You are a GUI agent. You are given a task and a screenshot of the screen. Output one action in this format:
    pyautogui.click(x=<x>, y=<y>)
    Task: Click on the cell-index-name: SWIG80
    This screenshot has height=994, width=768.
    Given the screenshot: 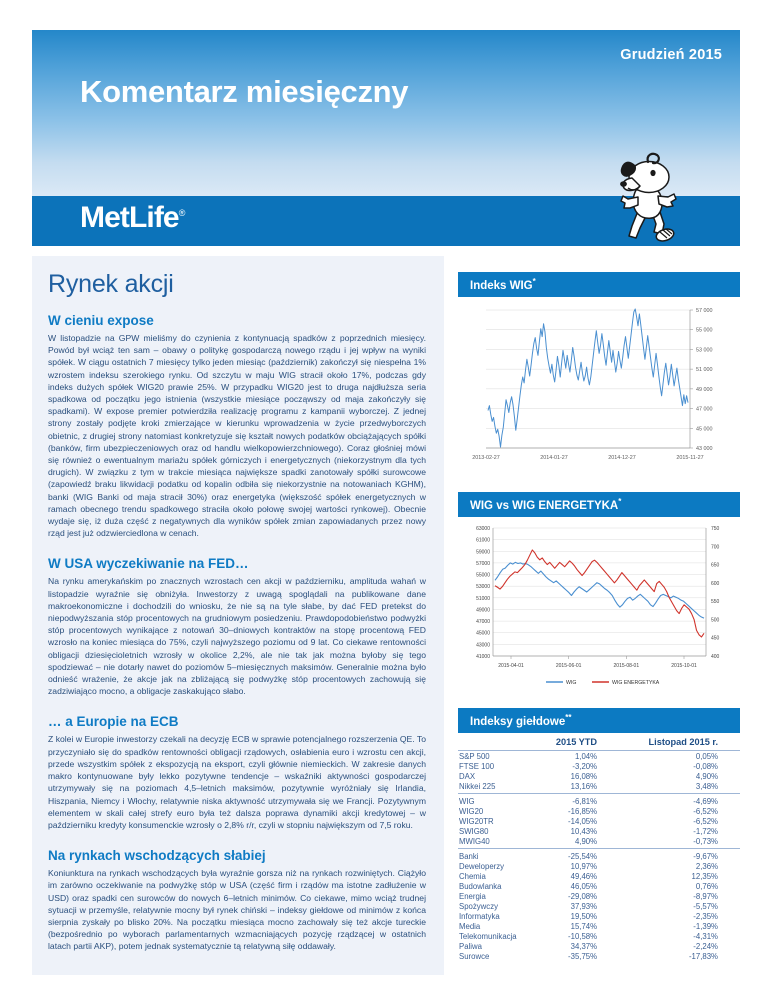 What is the action you would take?
    pyautogui.click(x=474, y=831)
    